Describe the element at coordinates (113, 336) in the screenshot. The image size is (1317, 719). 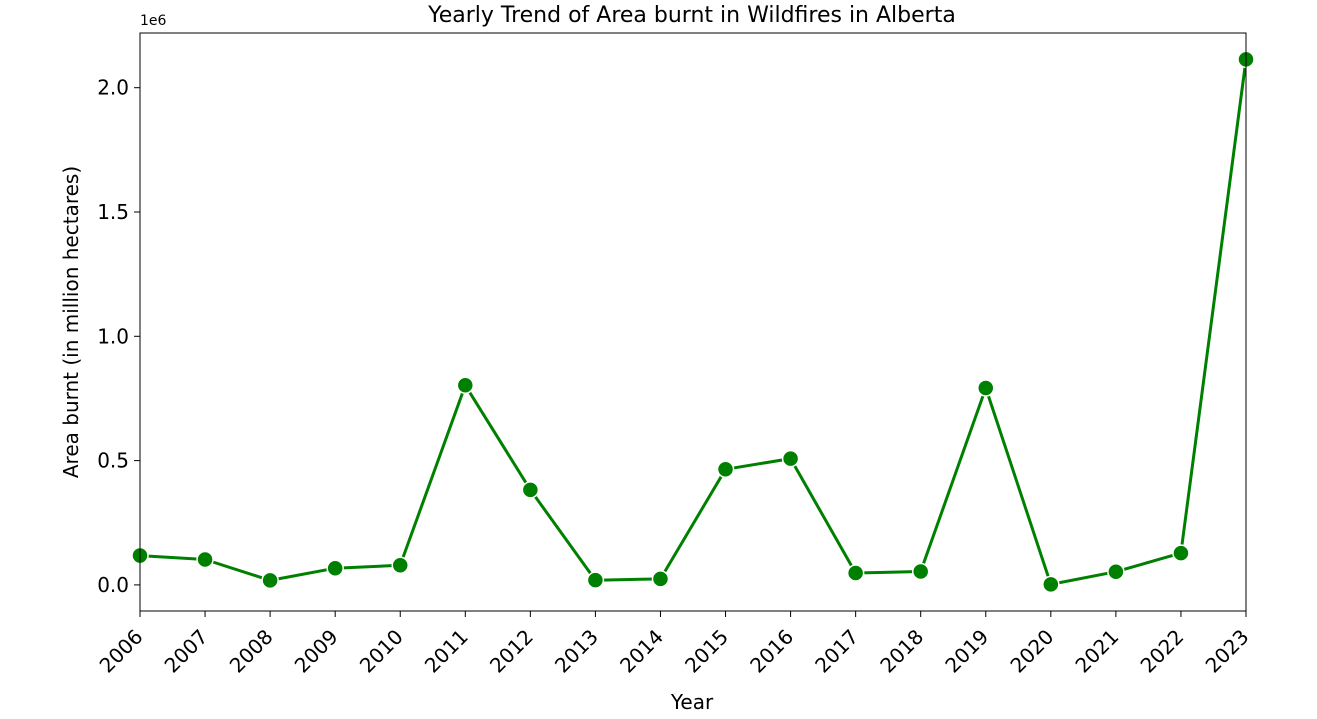
I see `y-tick-label: 1.0` at that location.